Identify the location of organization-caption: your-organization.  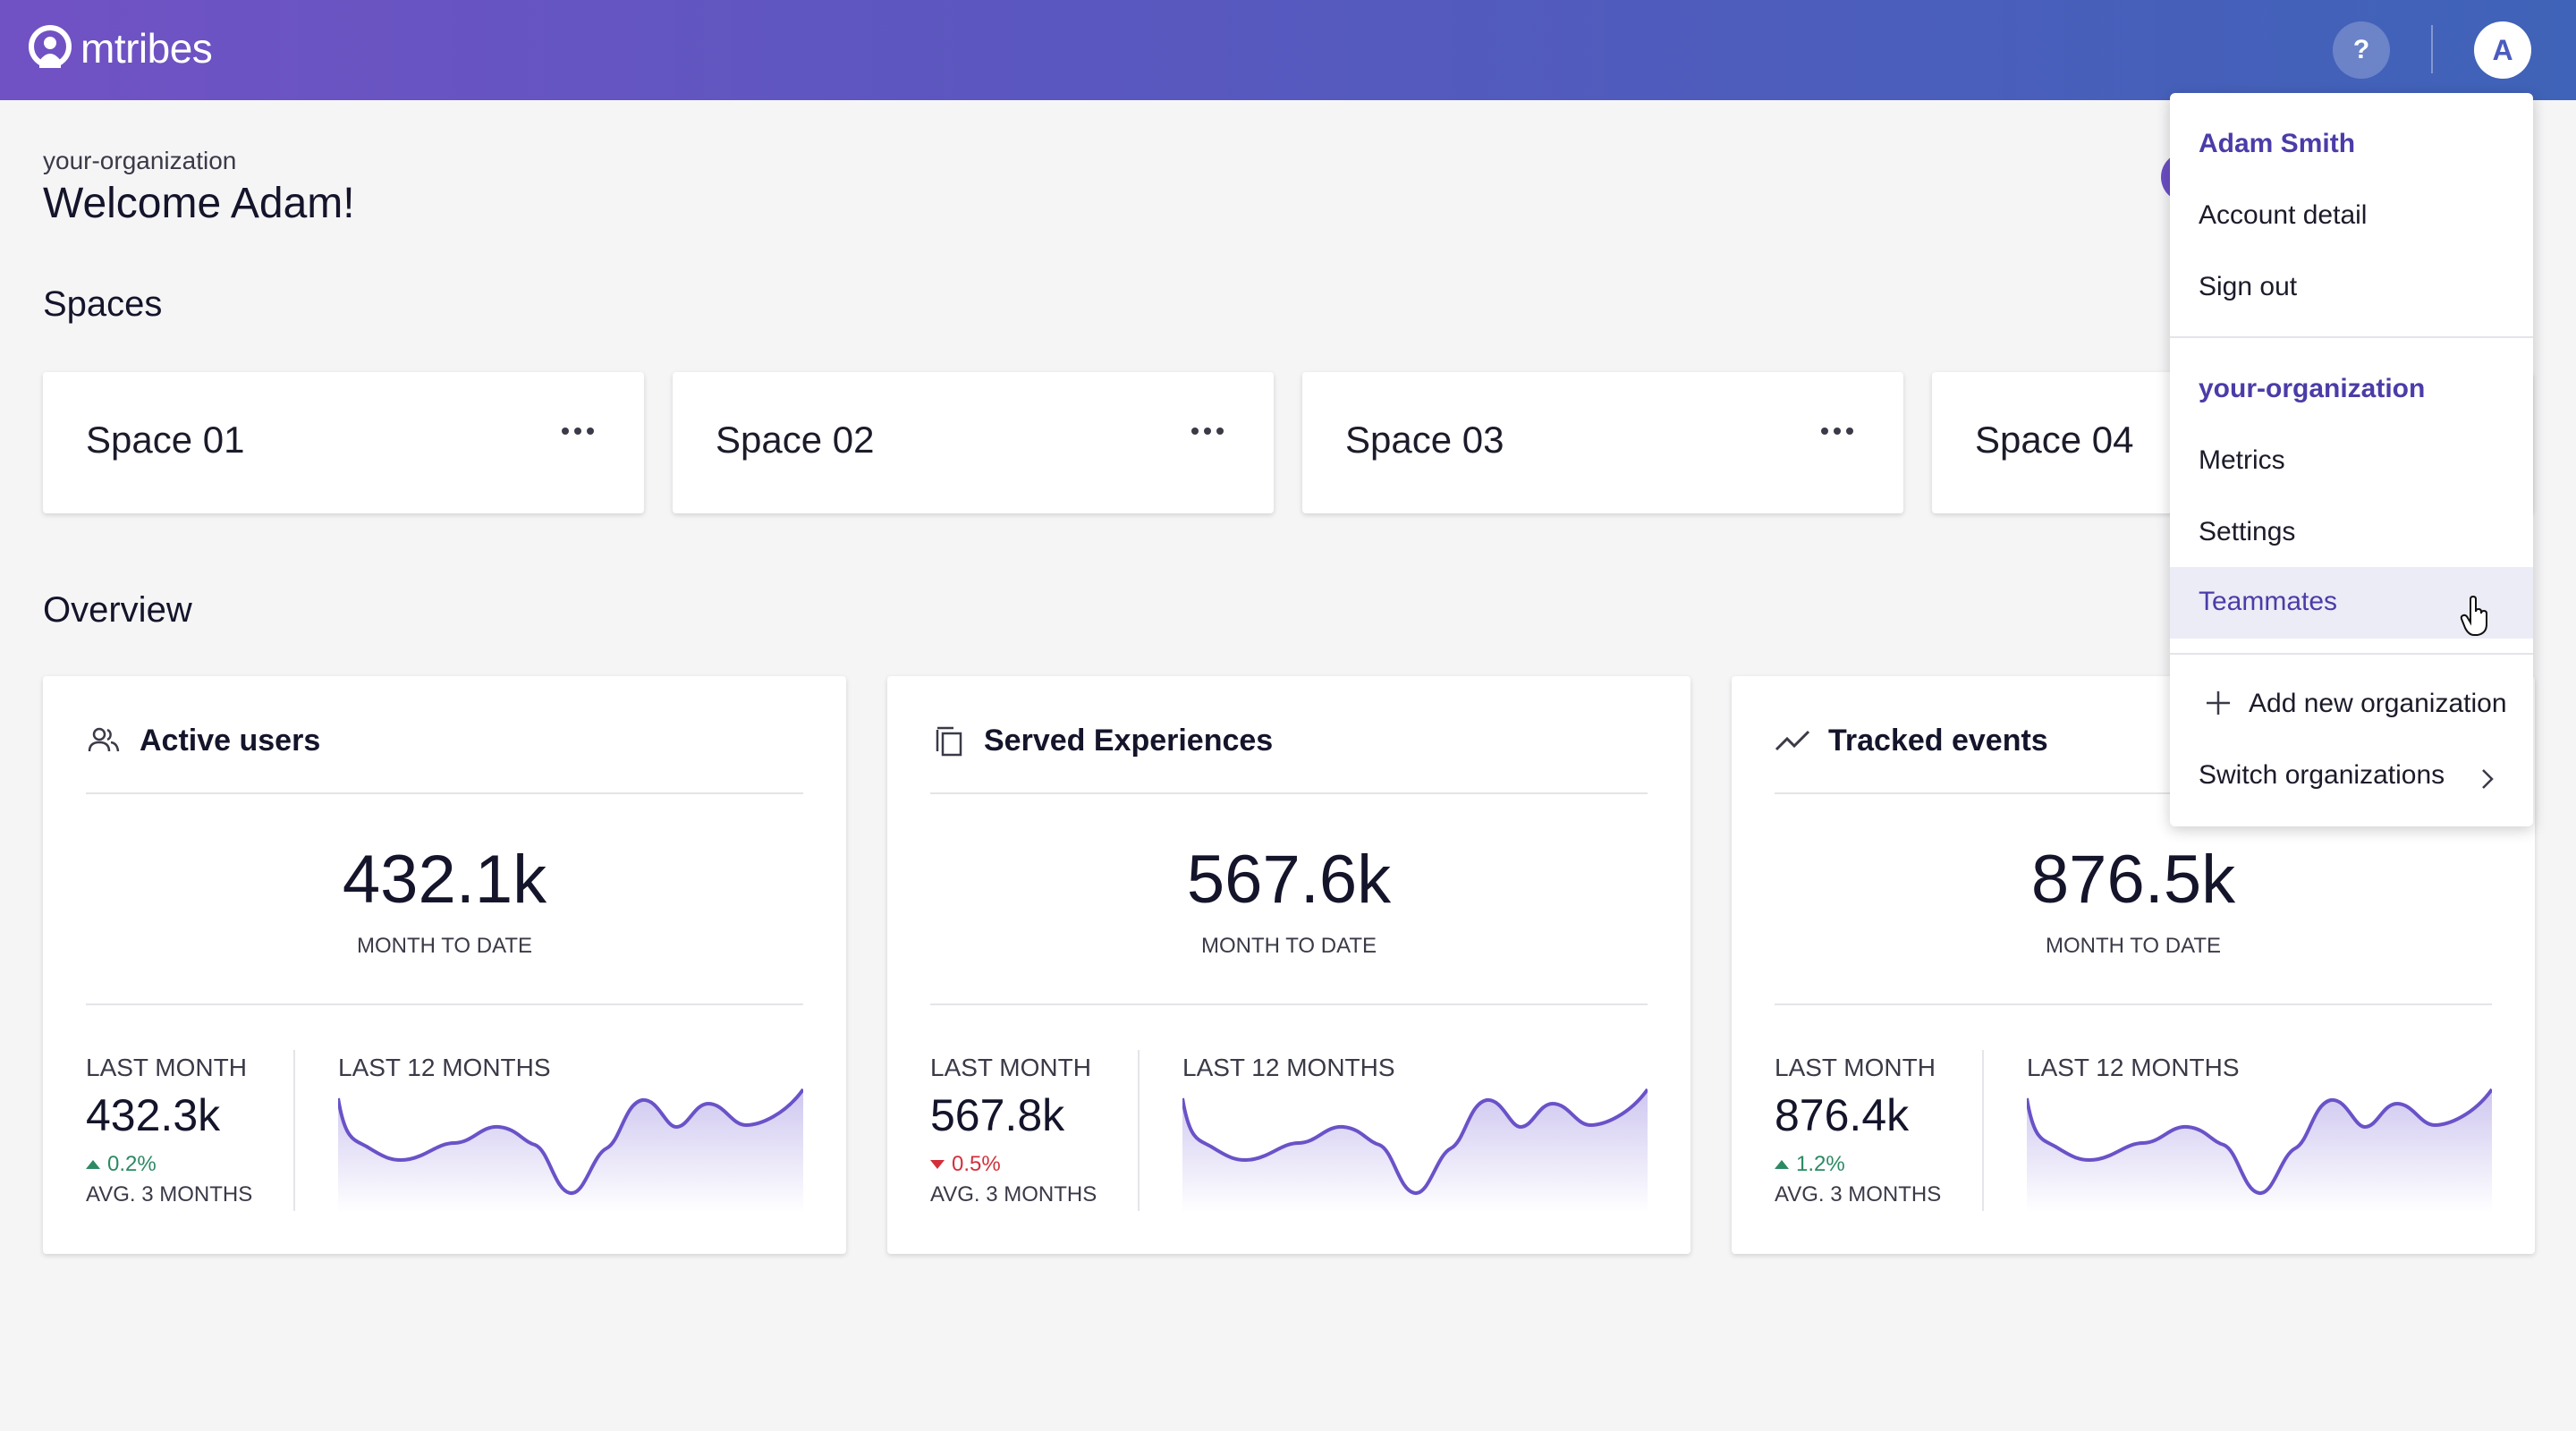
(140, 161).